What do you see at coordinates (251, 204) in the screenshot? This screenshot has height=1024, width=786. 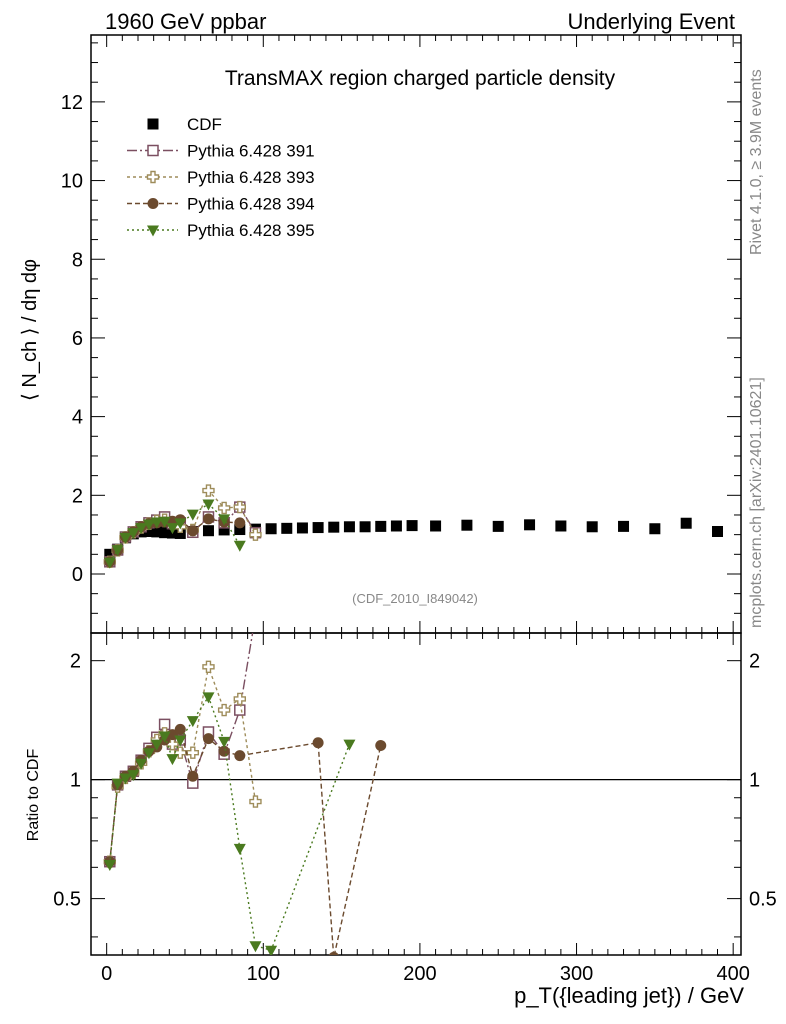 I see `legend-label: Pythia 6.428 394` at bounding box center [251, 204].